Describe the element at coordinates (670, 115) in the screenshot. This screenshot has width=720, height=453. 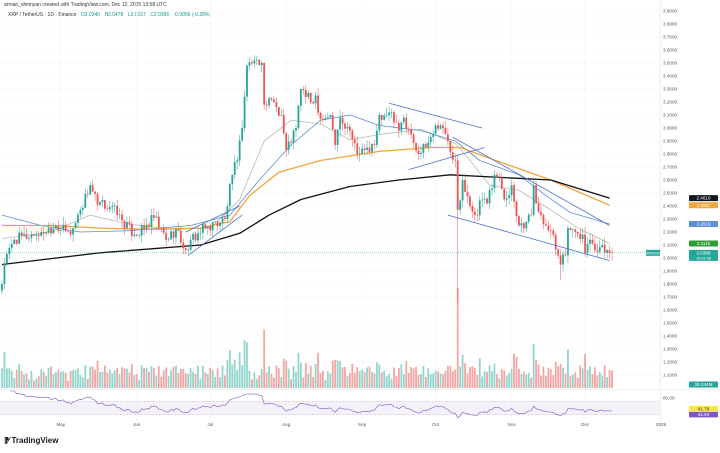
I see `price-axis-label: 3.1000` at that location.